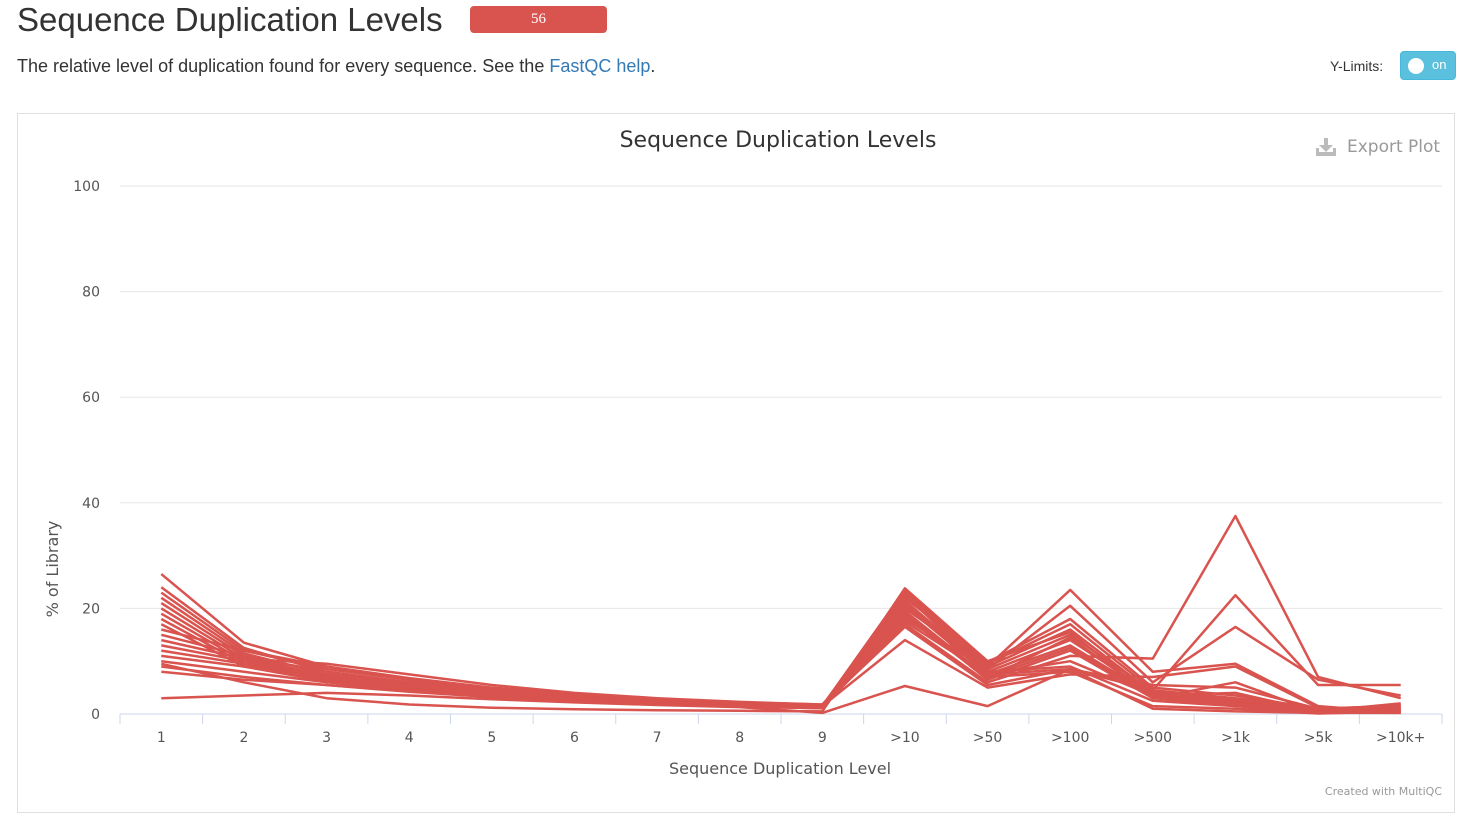  I want to click on toggle-state-label: on, so click(1439, 64).